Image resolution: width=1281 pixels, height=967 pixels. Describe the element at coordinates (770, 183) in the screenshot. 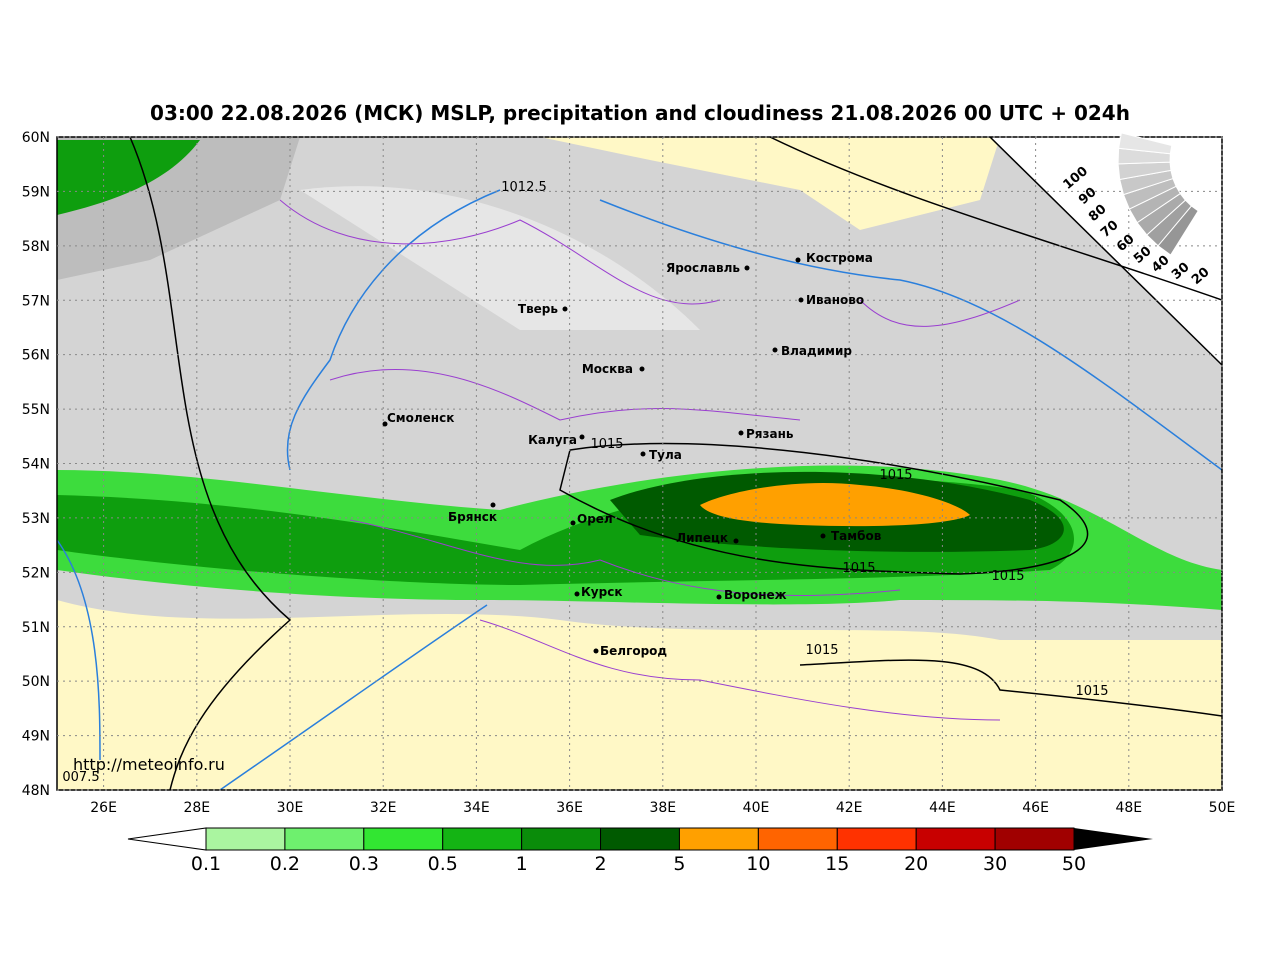

I see `clear-sky` at that location.